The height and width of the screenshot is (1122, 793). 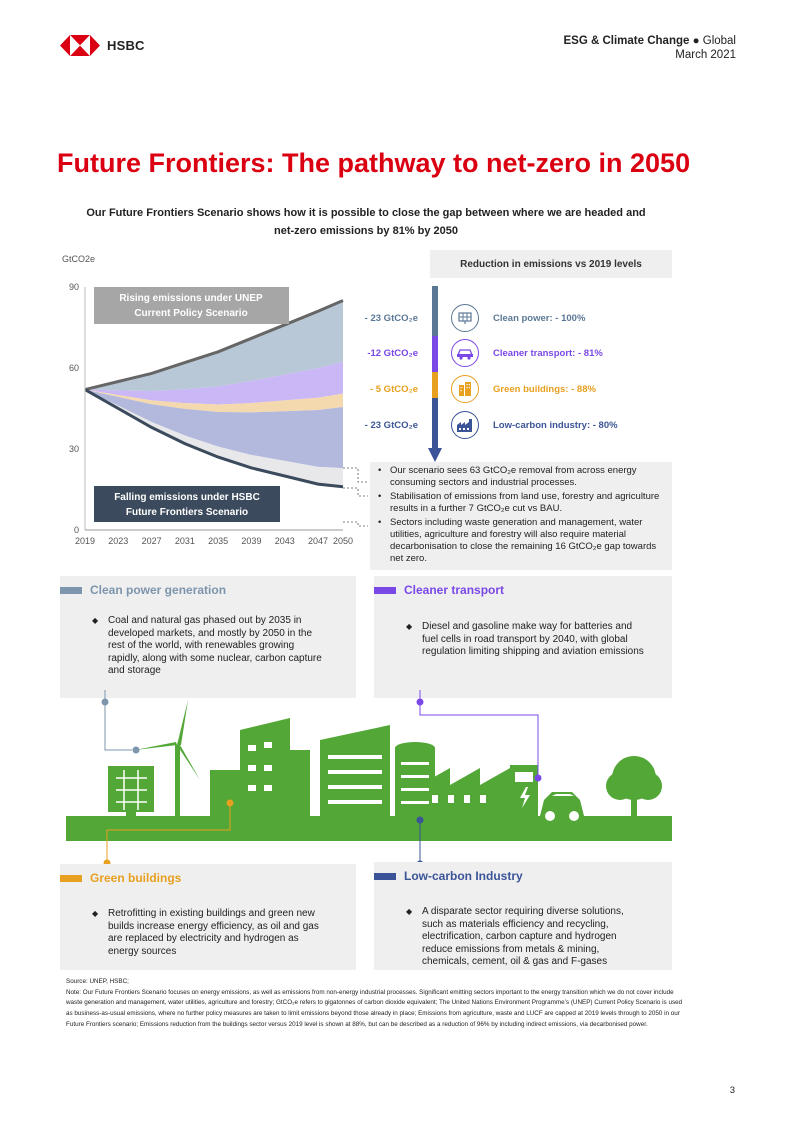 I want to click on solar-panel-graphic, so click(x=131, y=792).